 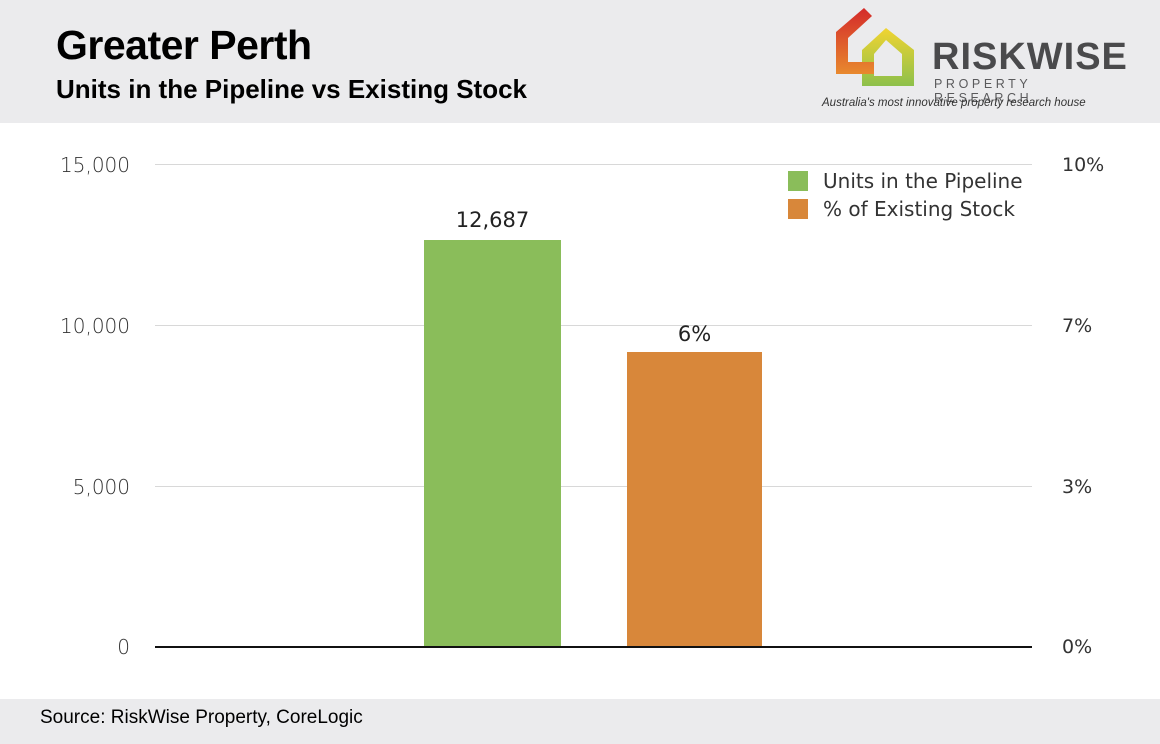 I want to click on y-tick-label: 5,000, so click(x=101, y=487).